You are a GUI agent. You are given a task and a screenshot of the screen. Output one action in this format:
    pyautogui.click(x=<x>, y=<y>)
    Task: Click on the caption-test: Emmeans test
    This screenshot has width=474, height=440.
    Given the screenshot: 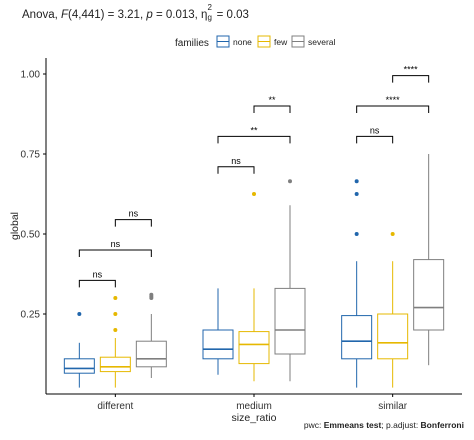 What is the action you would take?
    pyautogui.click(x=352, y=425)
    